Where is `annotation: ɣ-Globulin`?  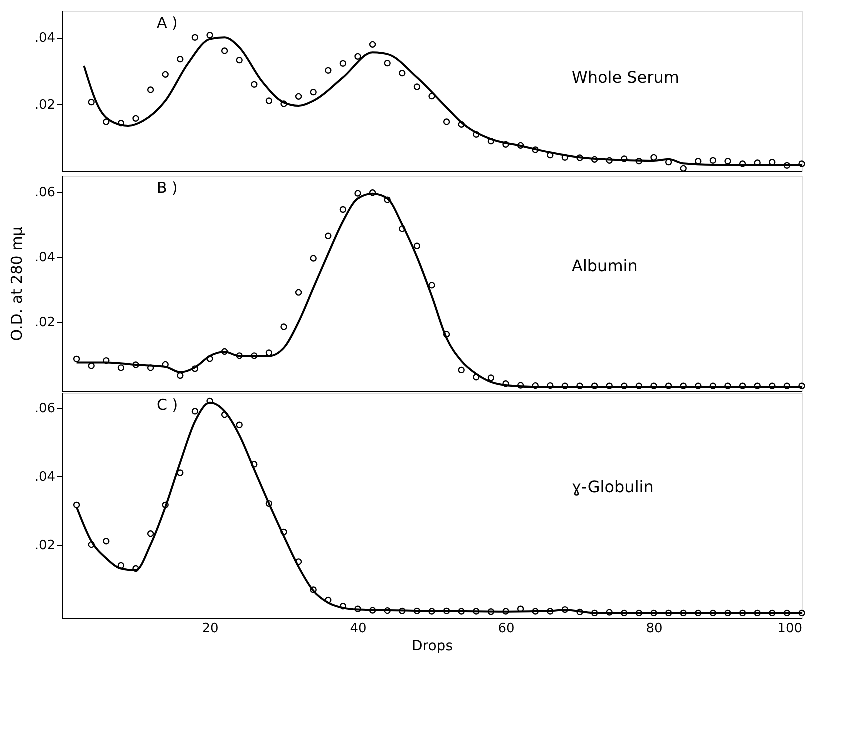 annotation: ɣ-Globulin is located at coordinates (613, 487).